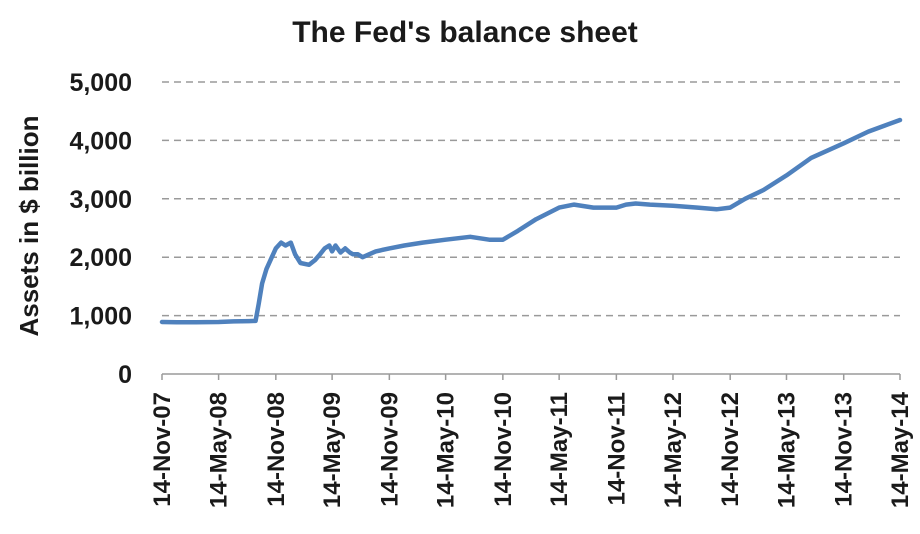 The height and width of the screenshot is (534, 920). I want to click on x-tick-label: 14-Nov-09, so click(389, 449).